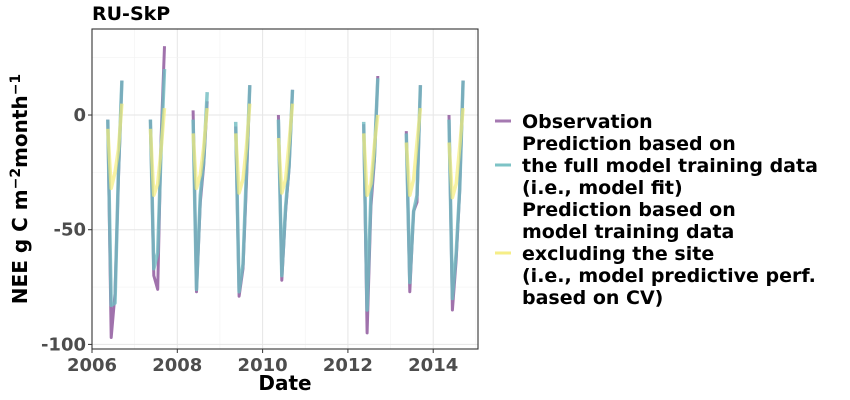 Image resolution: width=850 pixels, height=400 pixels. I want to click on x-tick-label: 2010, so click(263, 365).